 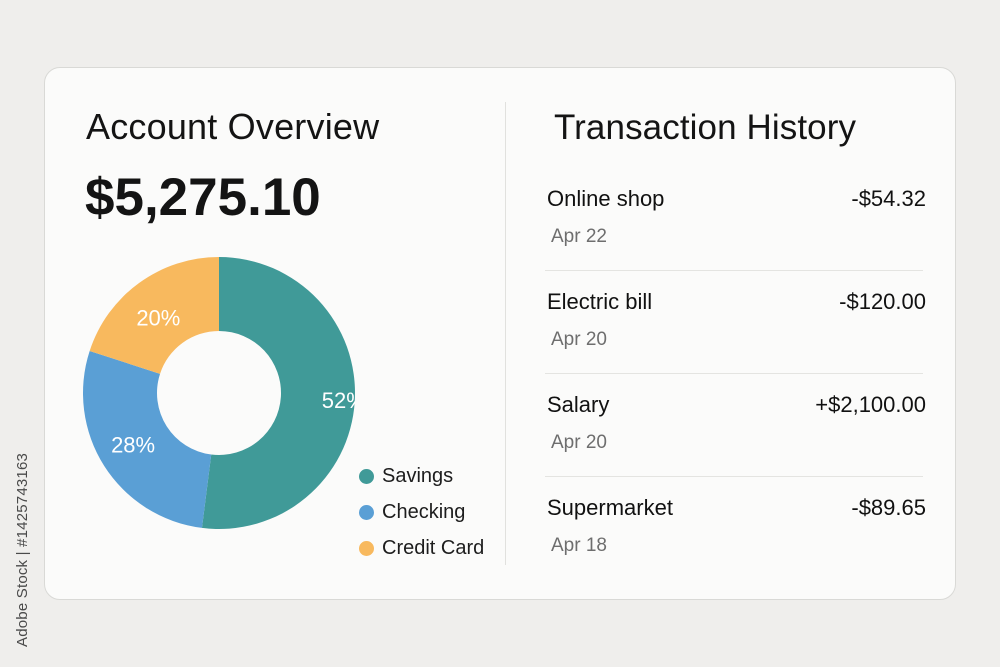 I want to click on legend-label-checking: Checking, so click(x=424, y=511).